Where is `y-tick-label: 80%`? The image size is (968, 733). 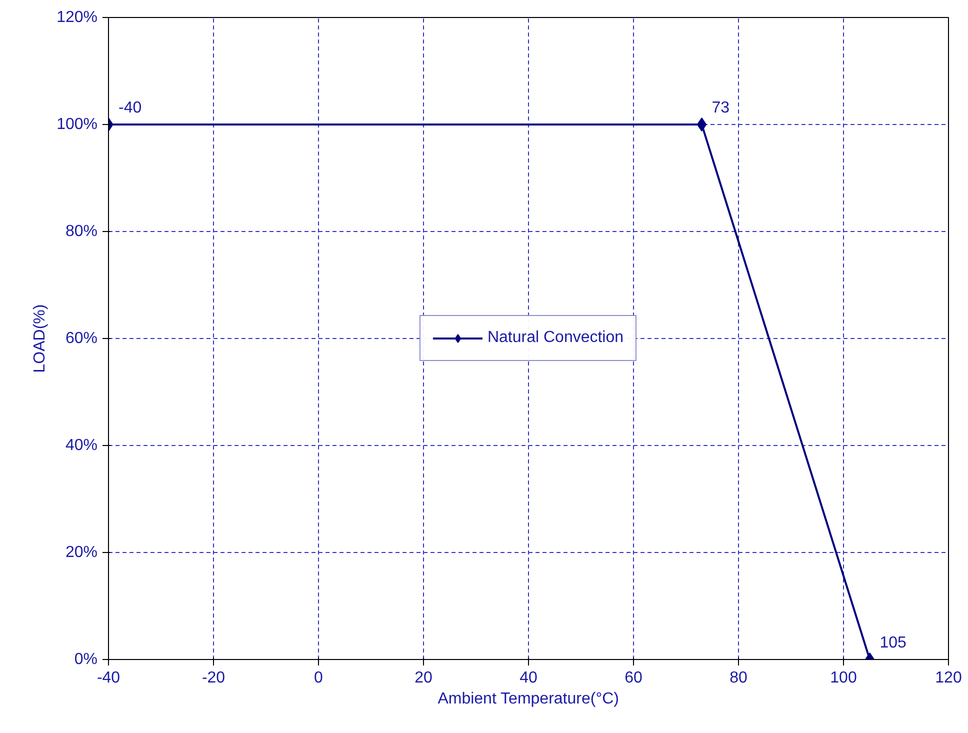
y-tick-label: 80% is located at coordinates (81, 231).